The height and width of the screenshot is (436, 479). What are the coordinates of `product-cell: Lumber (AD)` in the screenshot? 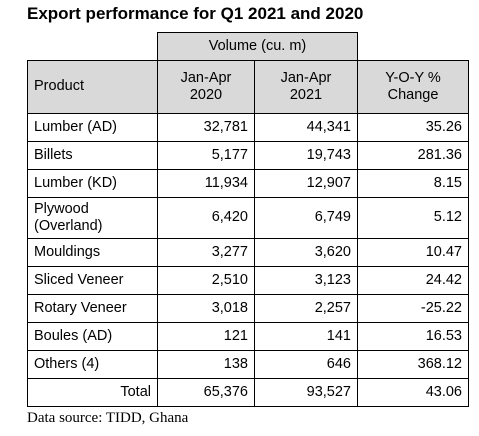 It's located at (92, 127).